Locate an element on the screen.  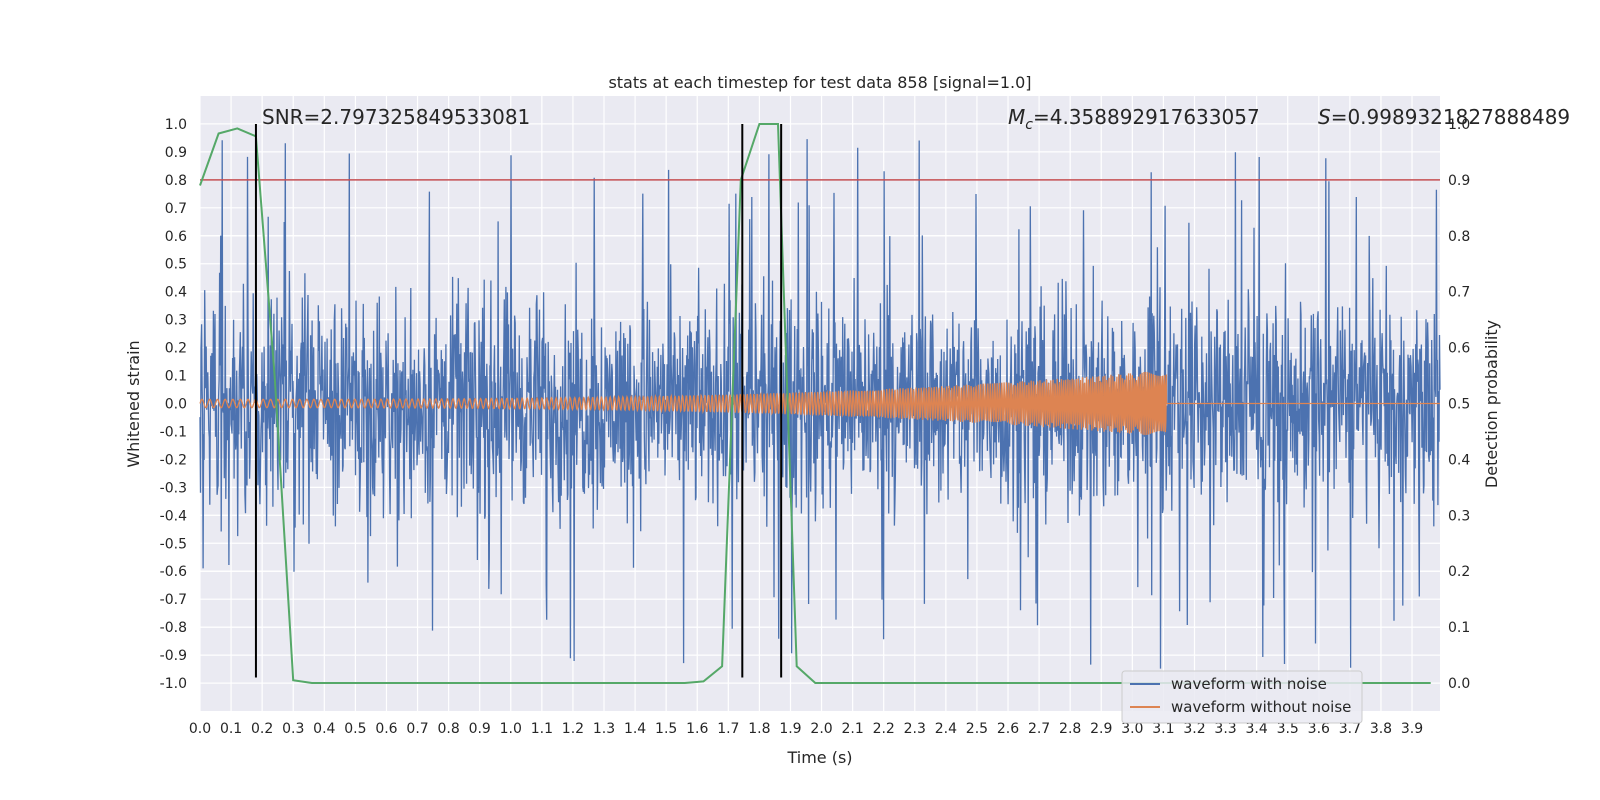
x-tick-label: 2.8 is located at coordinates (1070, 729).